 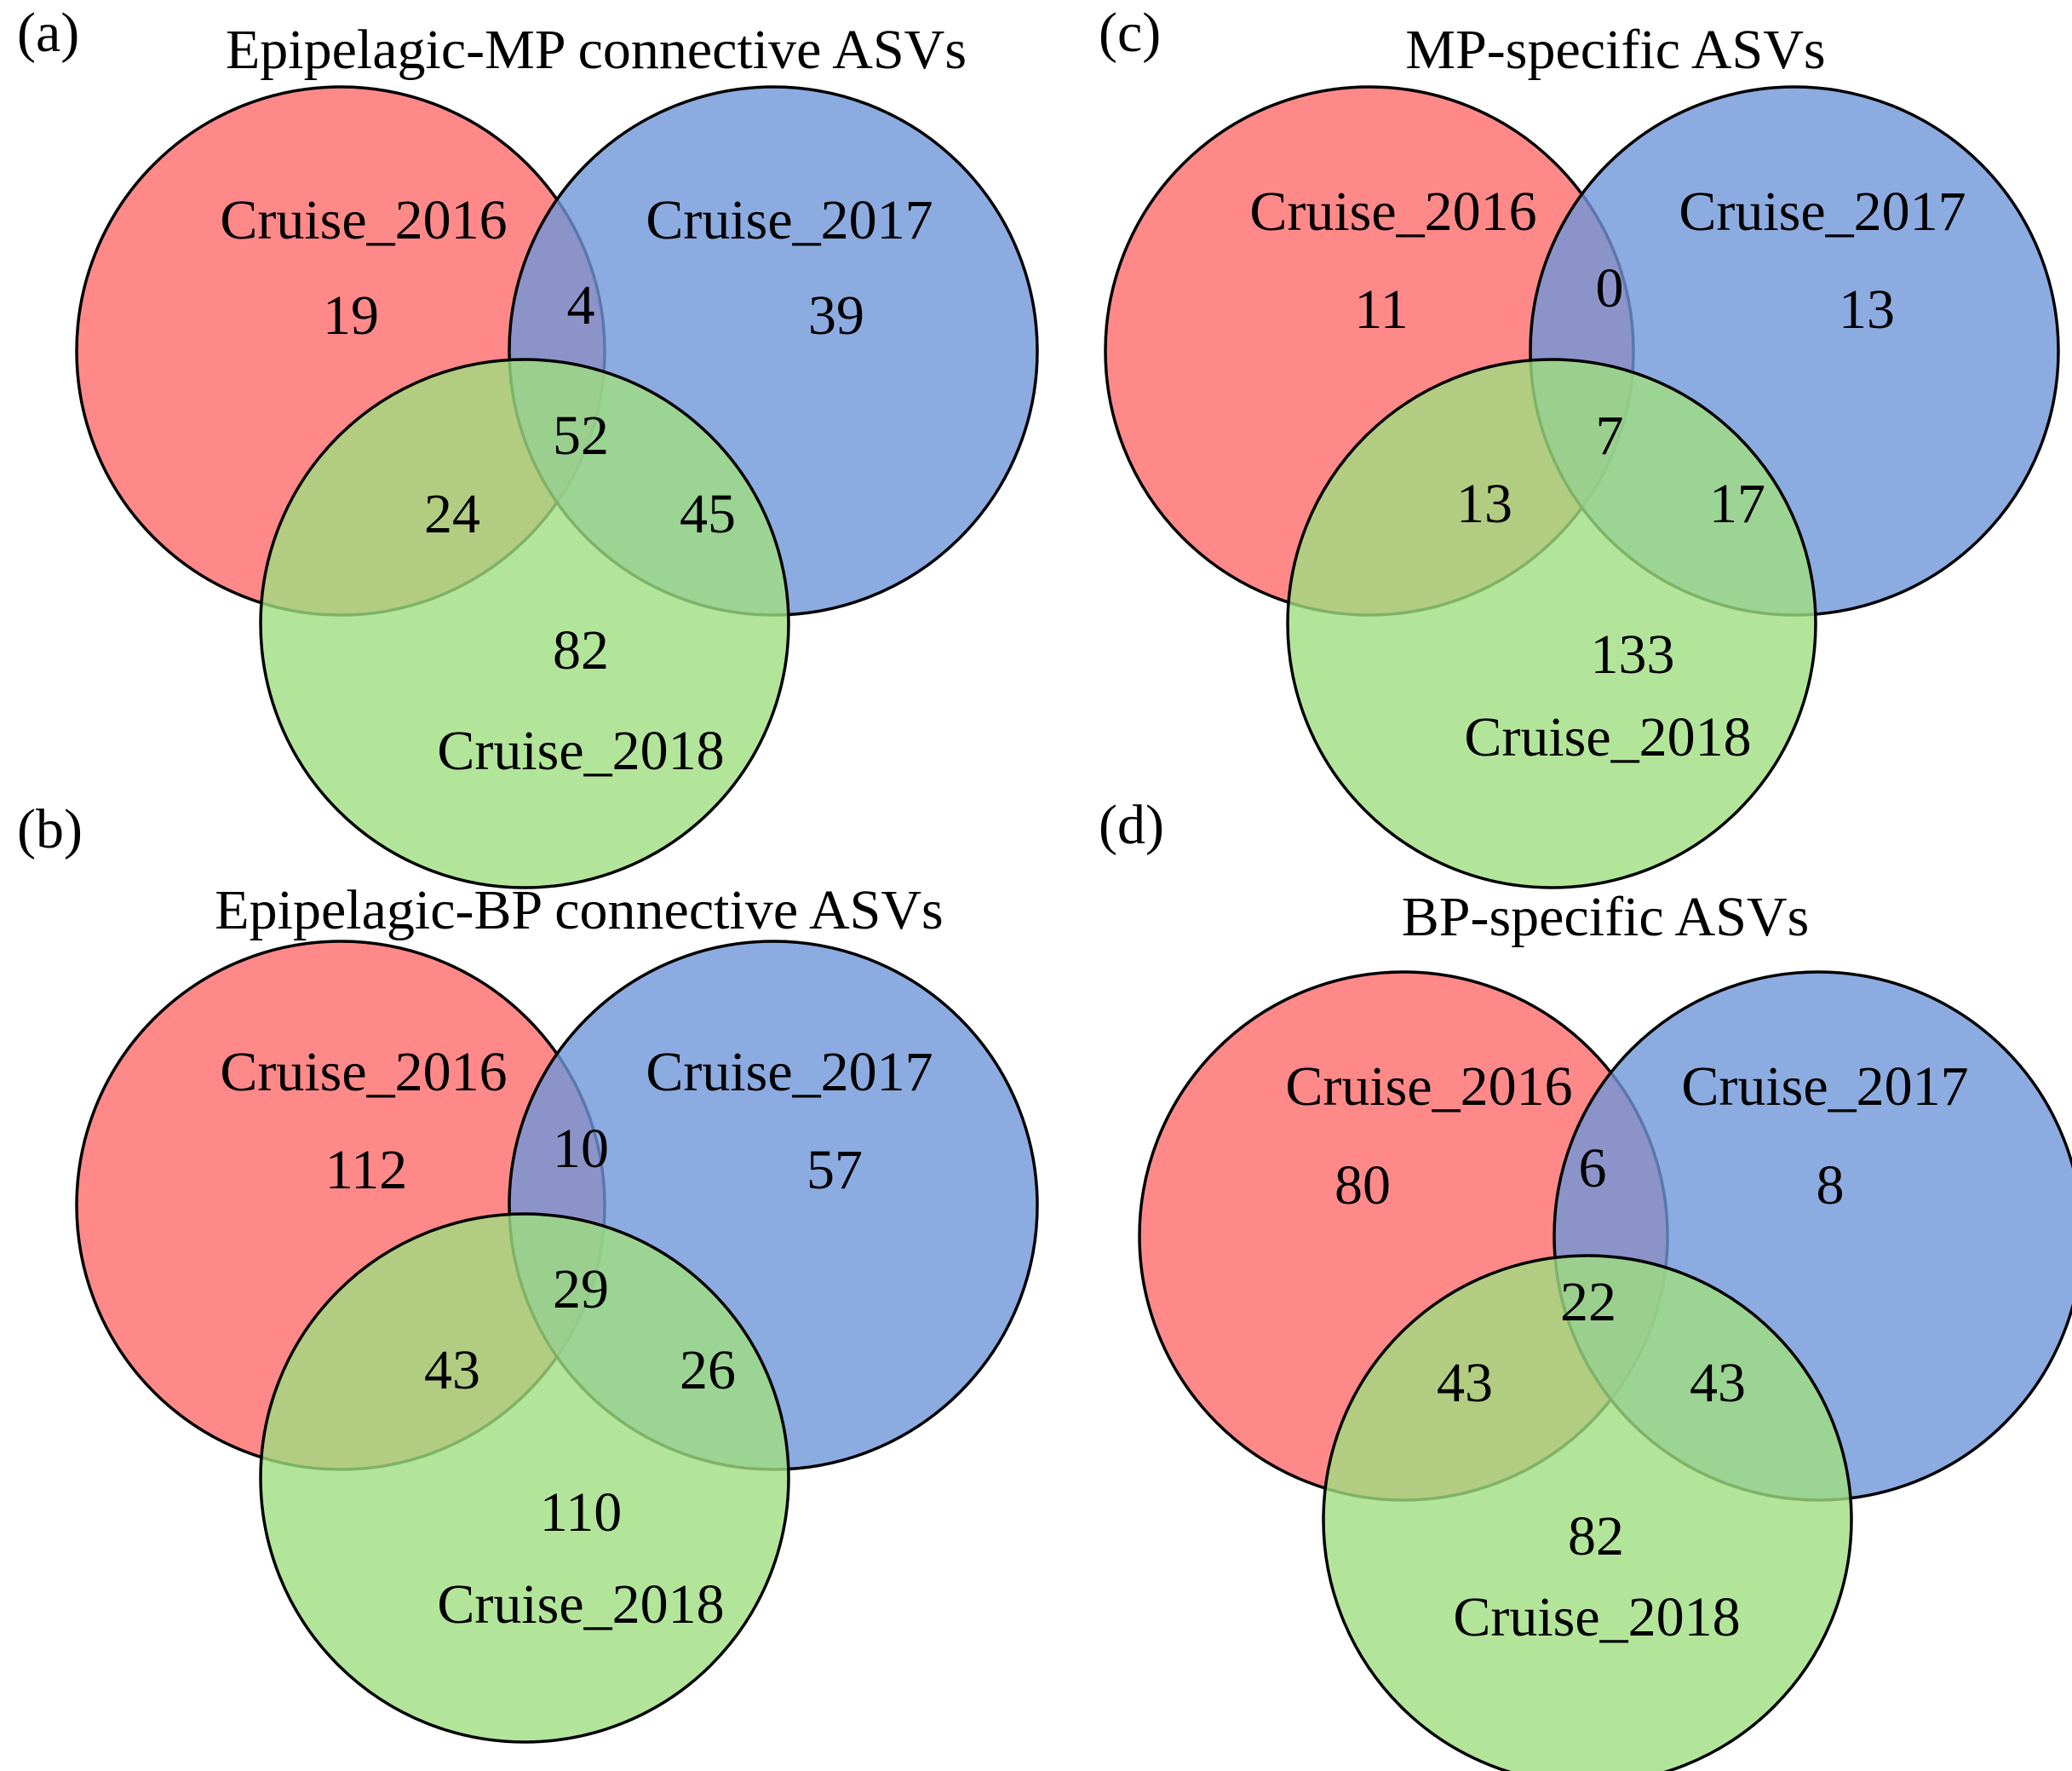 I want to click on set-label-2016-a: Cruise_2016, so click(x=363, y=220).